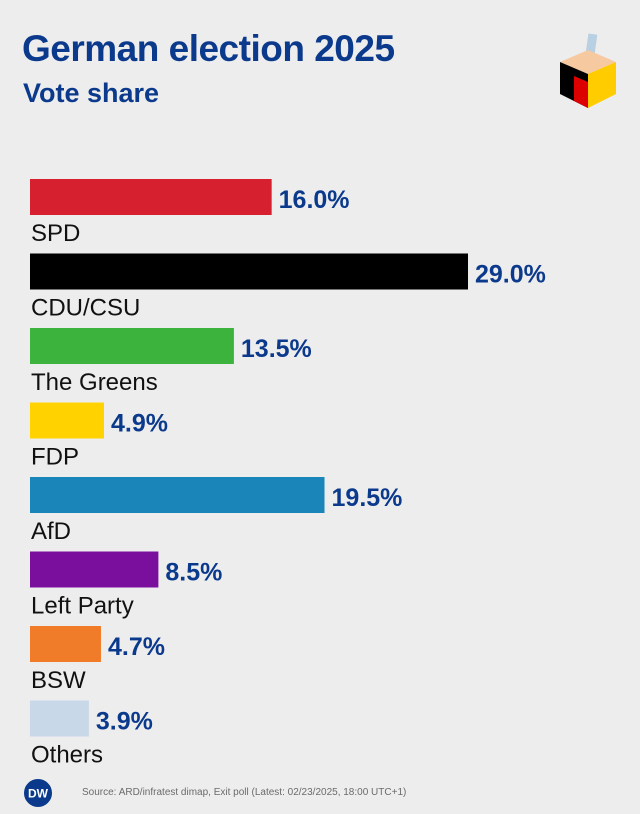 The height and width of the screenshot is (814, 640). I want to click on bar-left-party, so click(94, 569).